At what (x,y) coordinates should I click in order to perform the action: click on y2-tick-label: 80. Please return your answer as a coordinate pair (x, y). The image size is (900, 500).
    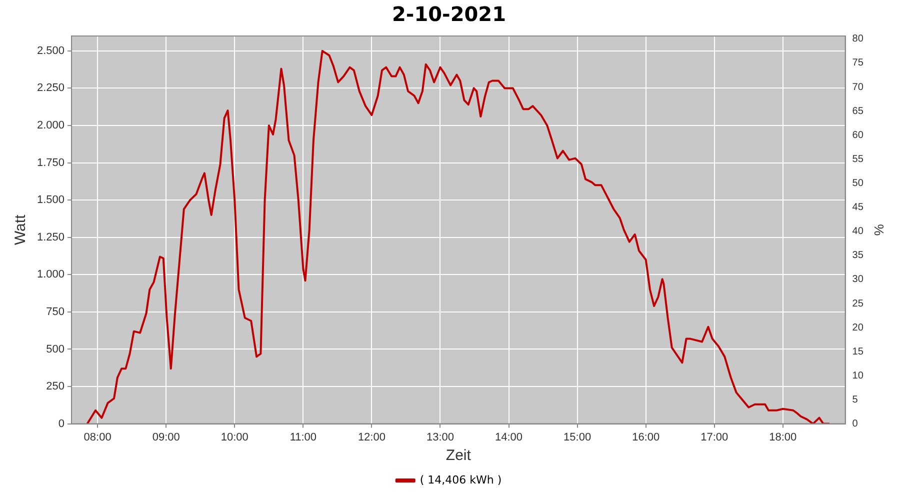
    Looking at the image, I should click on (858, 39).